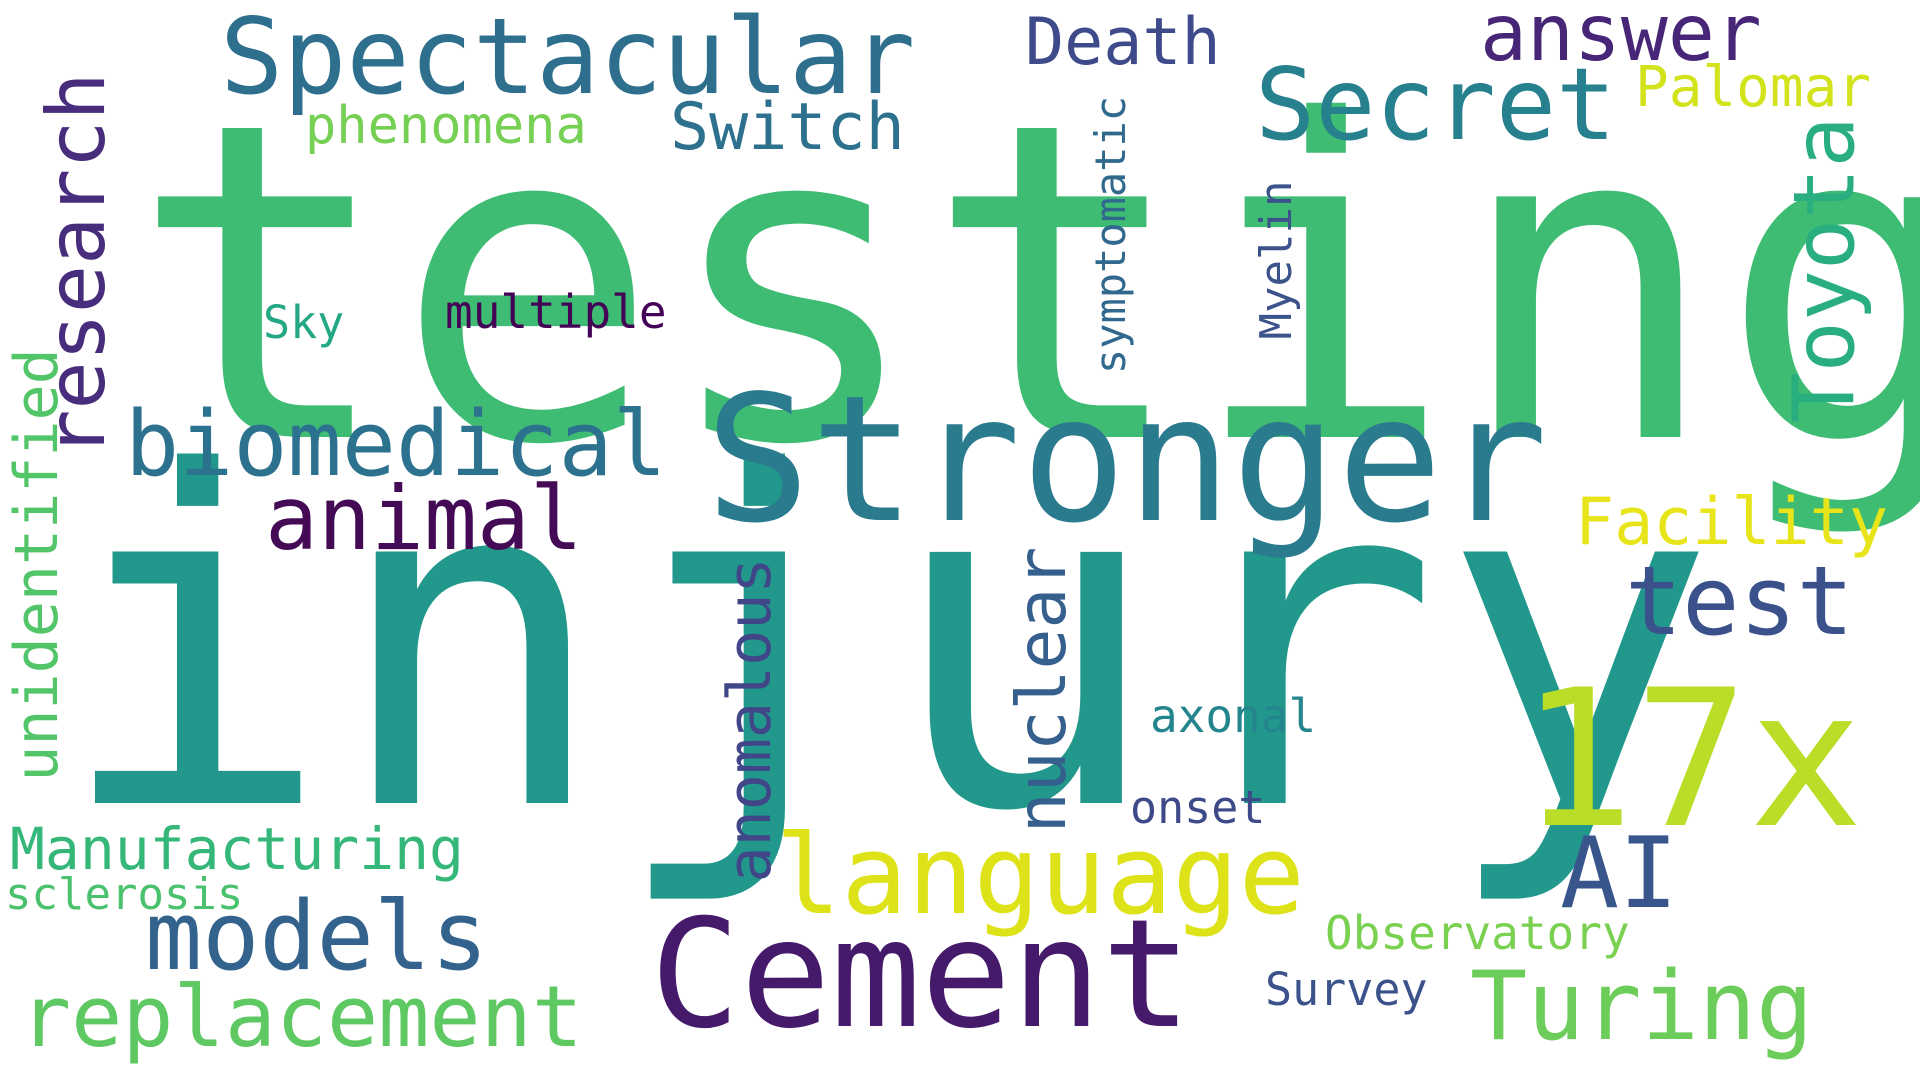 The image size is (1920, 1080). I want to click on word-palomar: Palomar, so click(1753, 87).